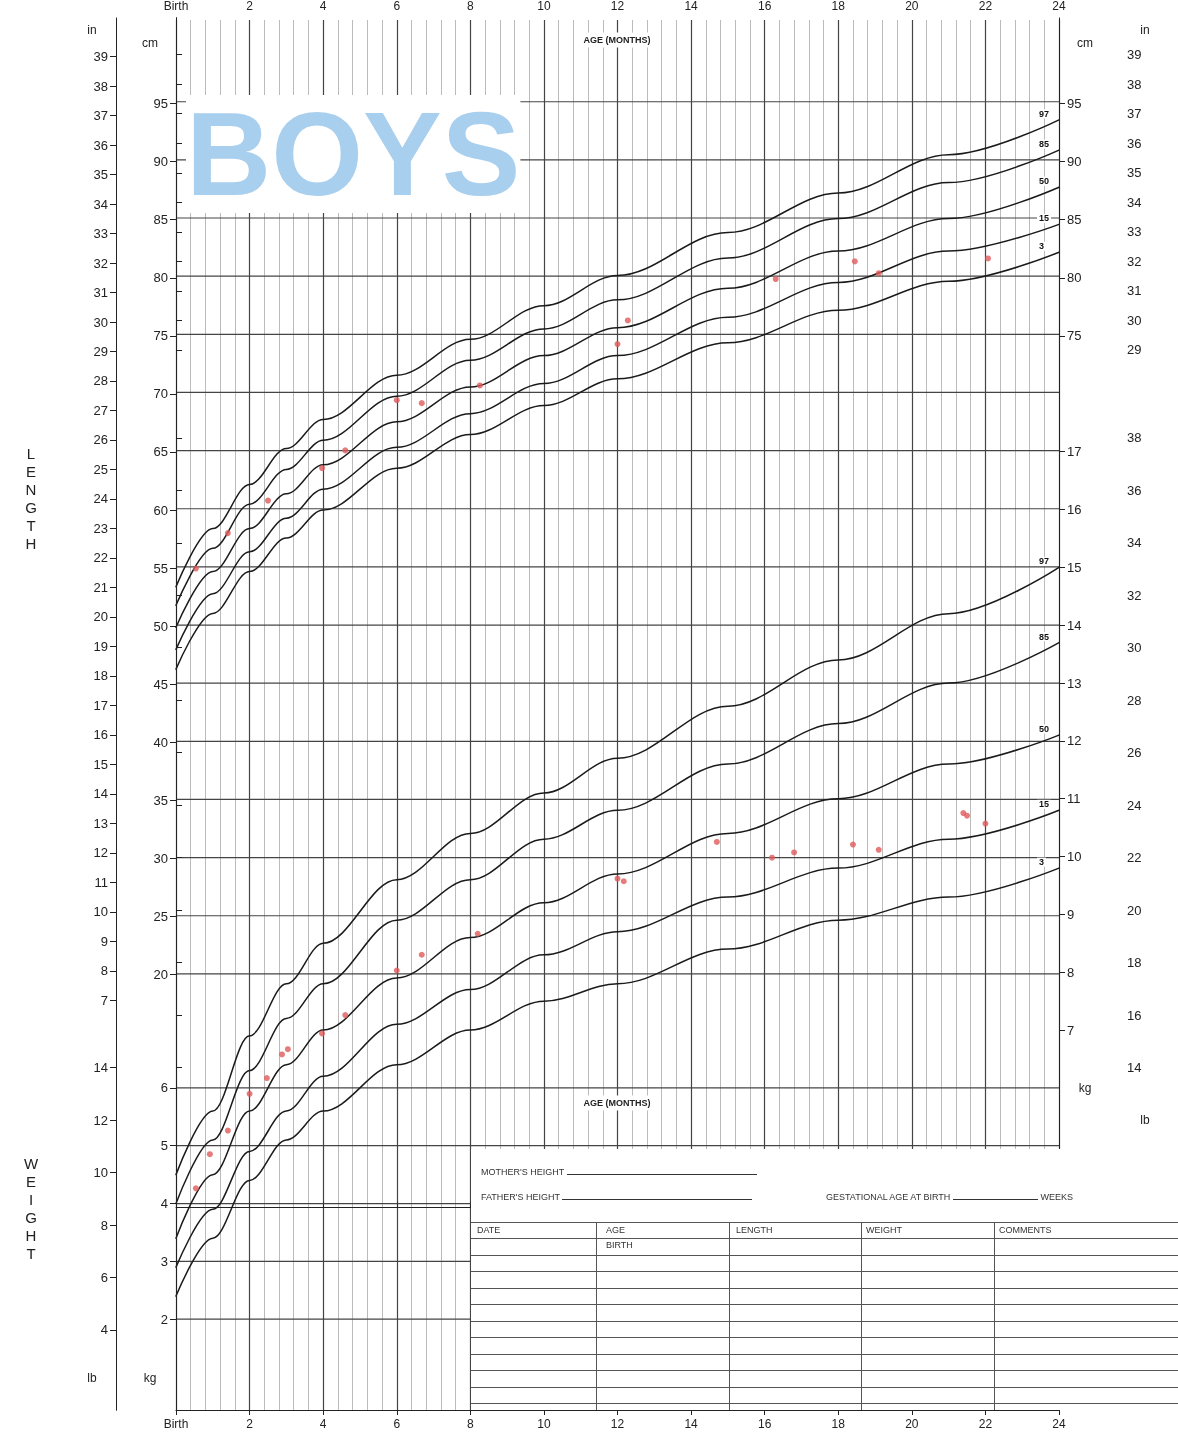  Describe the element at coordinates (1134, 805) in the screenshot. I see `y-tick-label: 24` at that location.